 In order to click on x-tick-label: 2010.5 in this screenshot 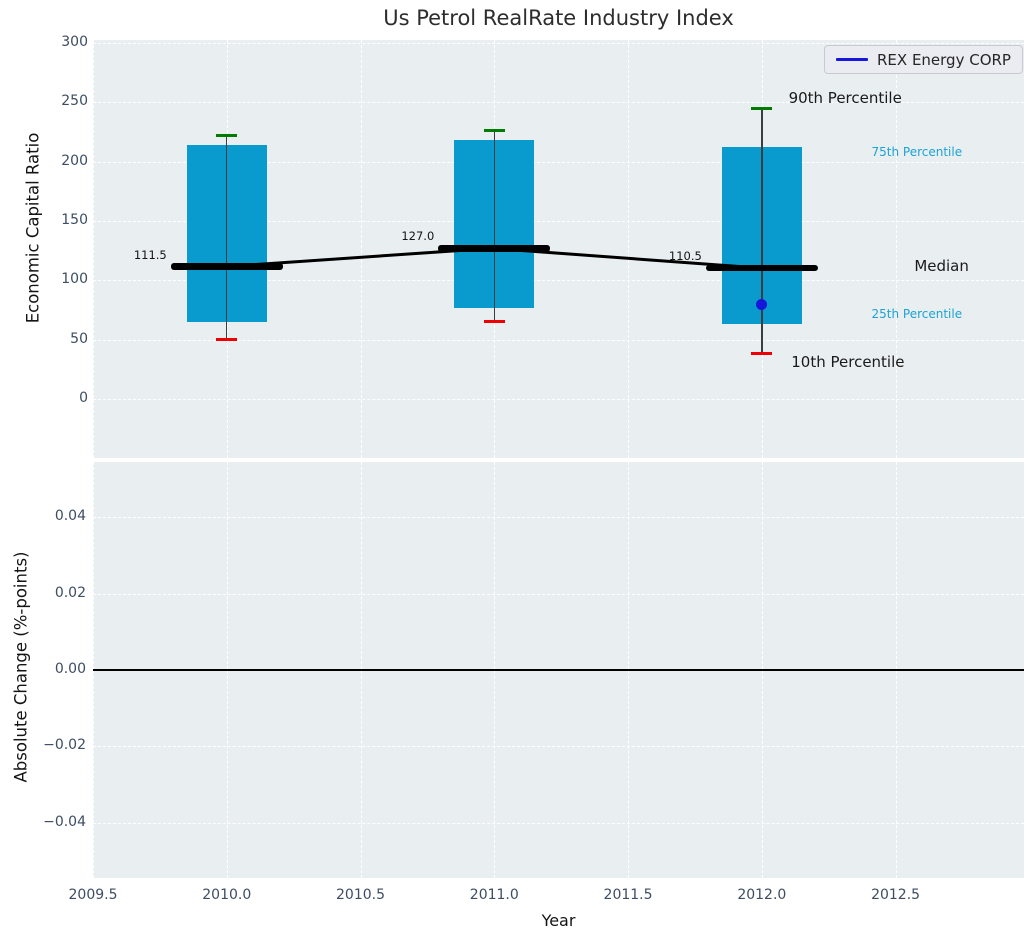, I will do `click(361, 895)`.